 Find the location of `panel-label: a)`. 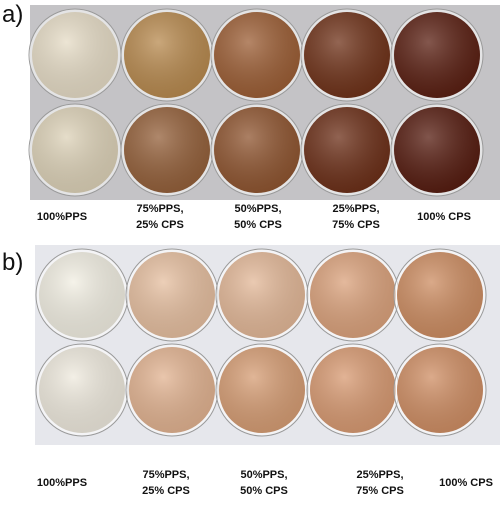

panel-label: a) is located at coordinates (12, 14).